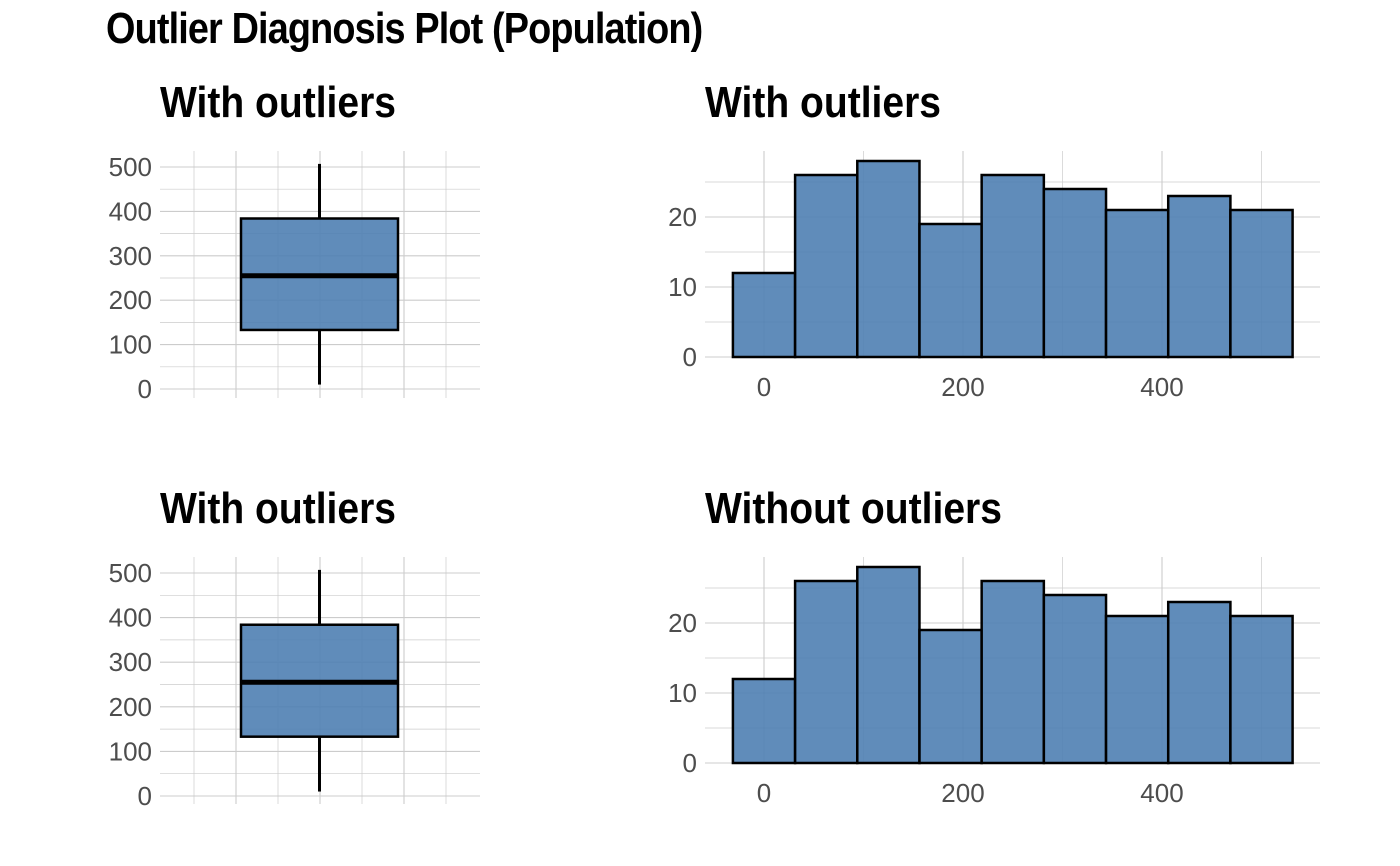  What do you see at coordinates (682, 693) in the screenshot?
I see `y-tick-label-3-1: 10` at bounding box center [682, 693].